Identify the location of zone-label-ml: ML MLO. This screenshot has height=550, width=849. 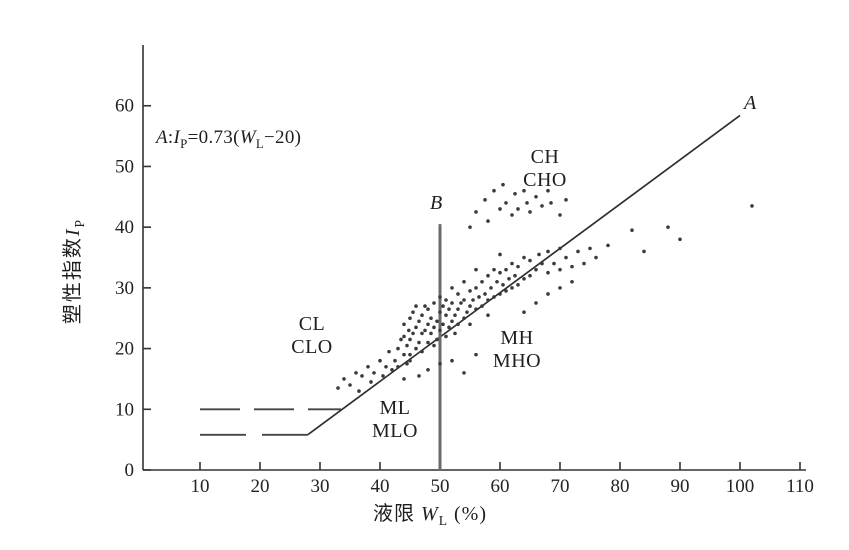
(395, 419).